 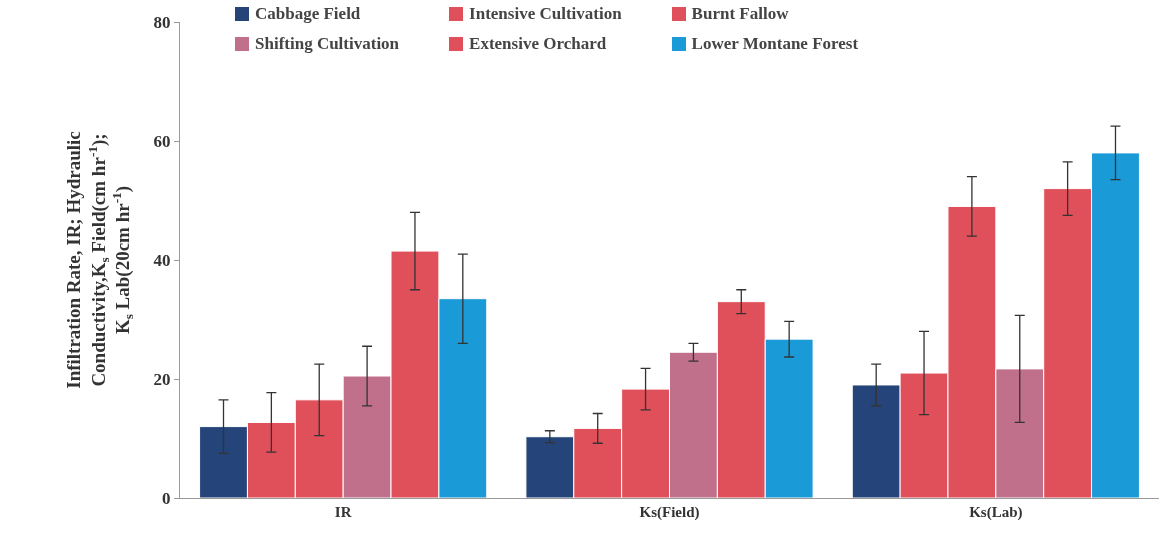 I want to click on legend-label: Lower Montane Forest, so click(x=775, y=44).